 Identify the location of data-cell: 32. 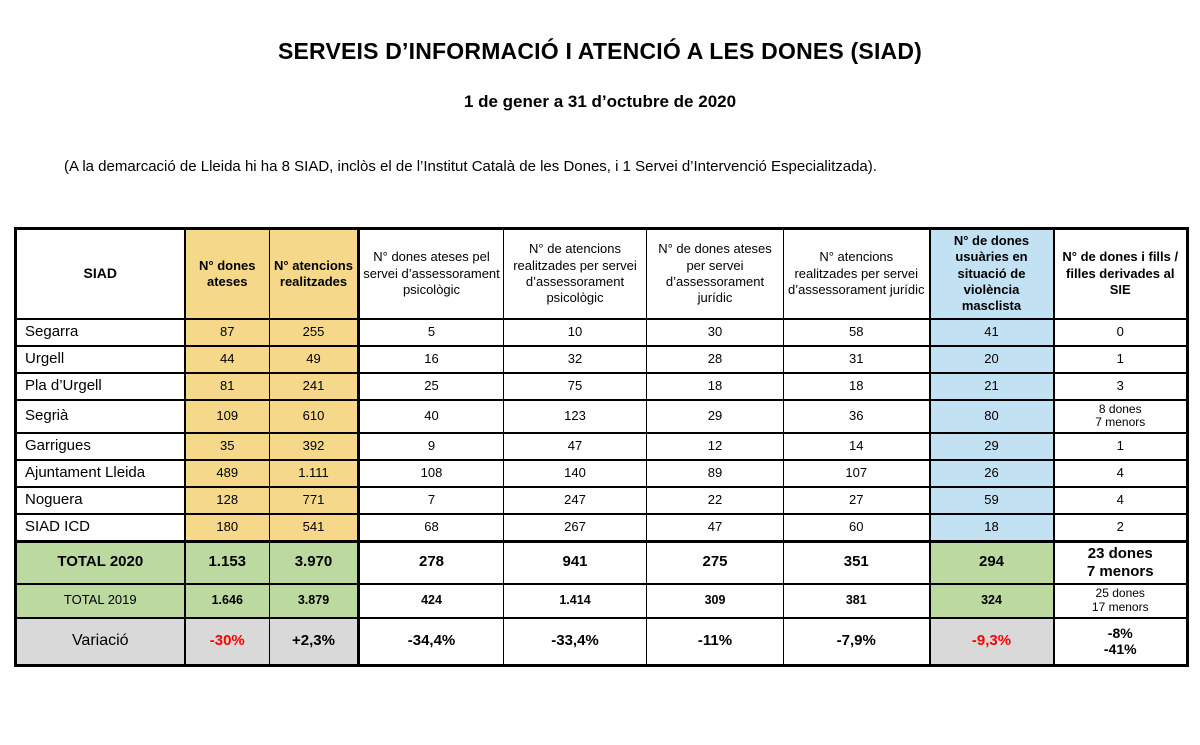
(575, 359).